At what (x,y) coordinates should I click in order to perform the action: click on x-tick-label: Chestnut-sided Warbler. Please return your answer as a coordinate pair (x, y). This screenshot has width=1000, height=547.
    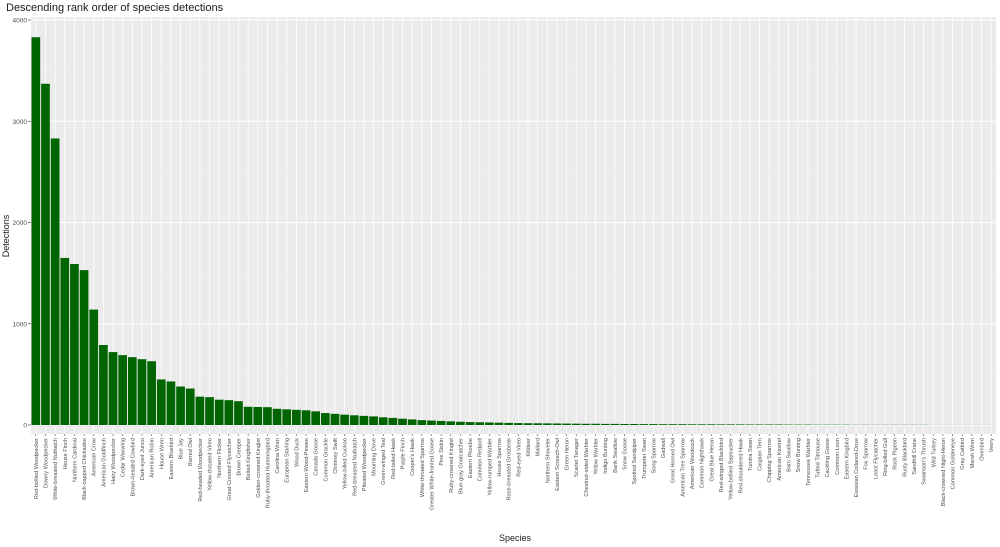
    Looking at the image, I should click on (587, 467).